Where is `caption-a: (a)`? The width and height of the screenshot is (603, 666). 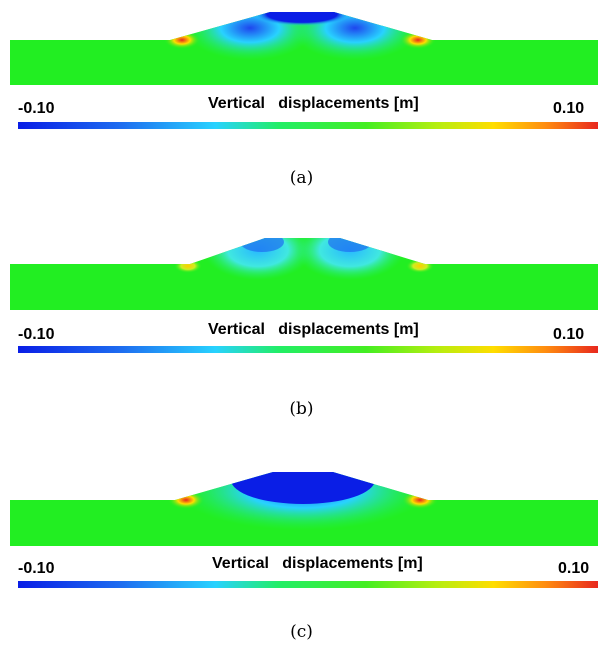 caption-a: (a) is located at coordinates (301, 178).